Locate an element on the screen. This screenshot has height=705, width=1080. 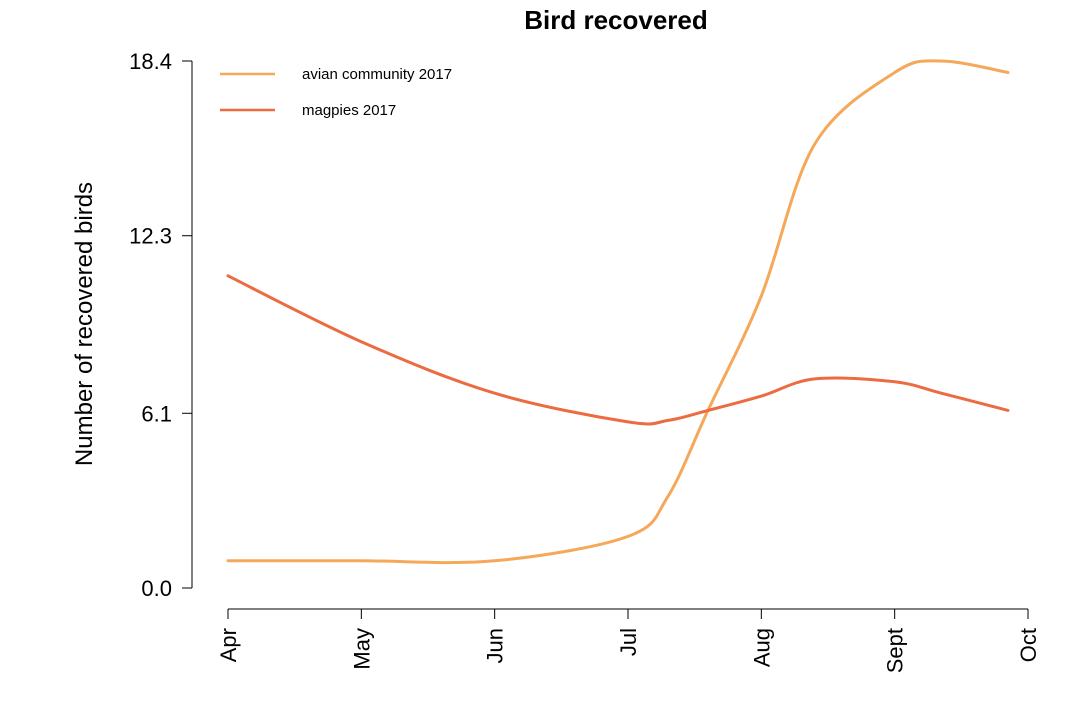
y-tick-label: 0.0 is located at coordinates (156, 588).